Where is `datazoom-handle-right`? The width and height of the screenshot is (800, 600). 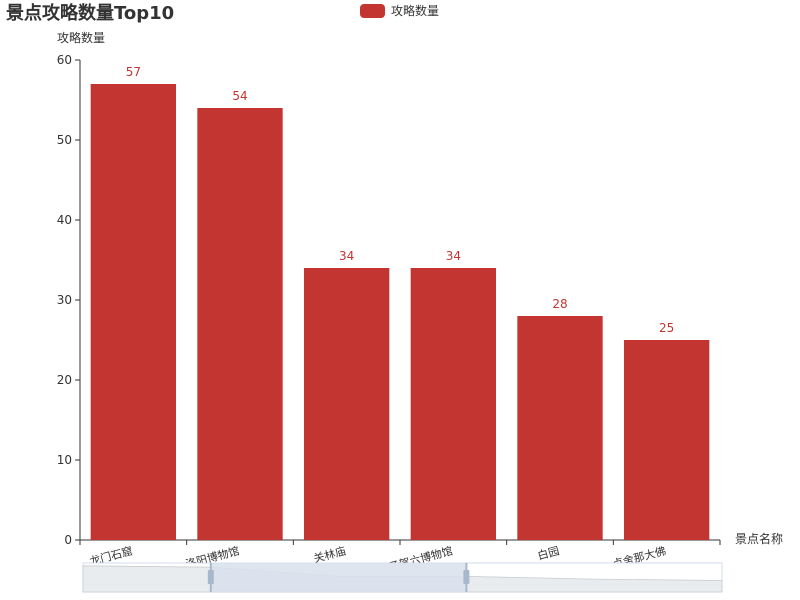
datazoom-handle-right is located at coordinates (466, 577).